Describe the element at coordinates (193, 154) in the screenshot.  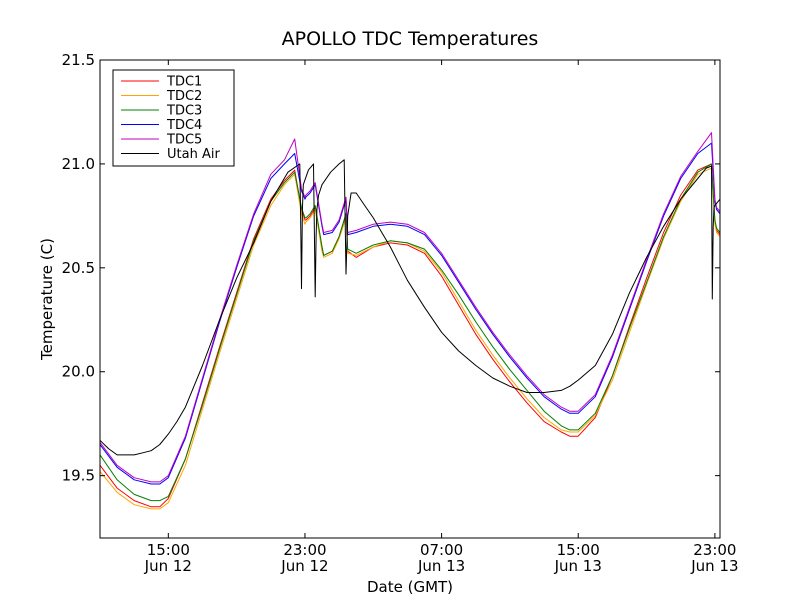
I see `legend-label: Utah Air` at that location.